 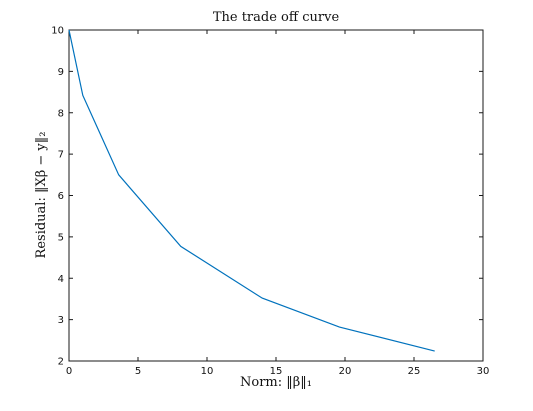 I want to click on y-tick-label-0: 2, so click(x=61, y=362).